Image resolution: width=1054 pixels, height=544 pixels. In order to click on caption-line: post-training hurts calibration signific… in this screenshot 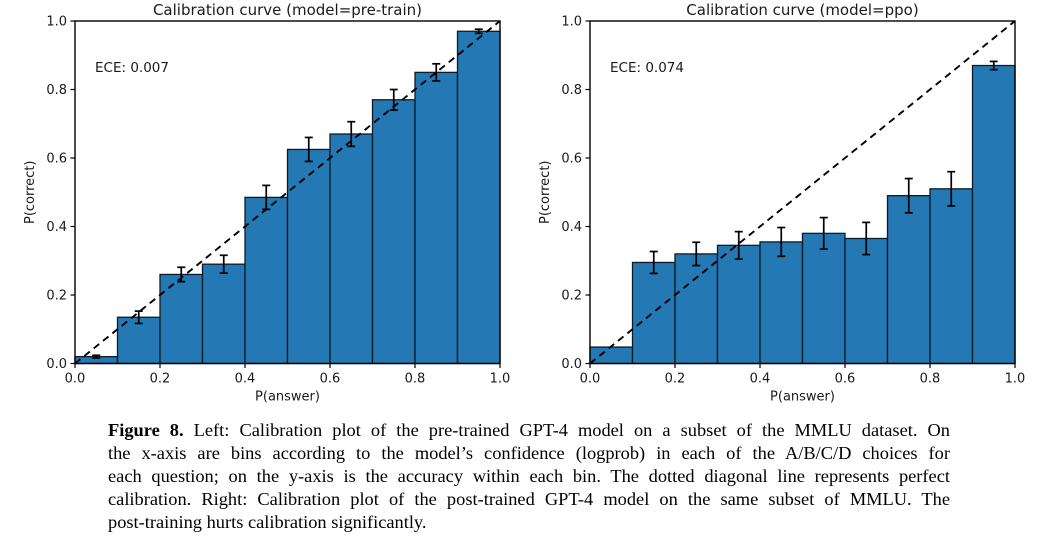, I will do `click(267, 522)`.